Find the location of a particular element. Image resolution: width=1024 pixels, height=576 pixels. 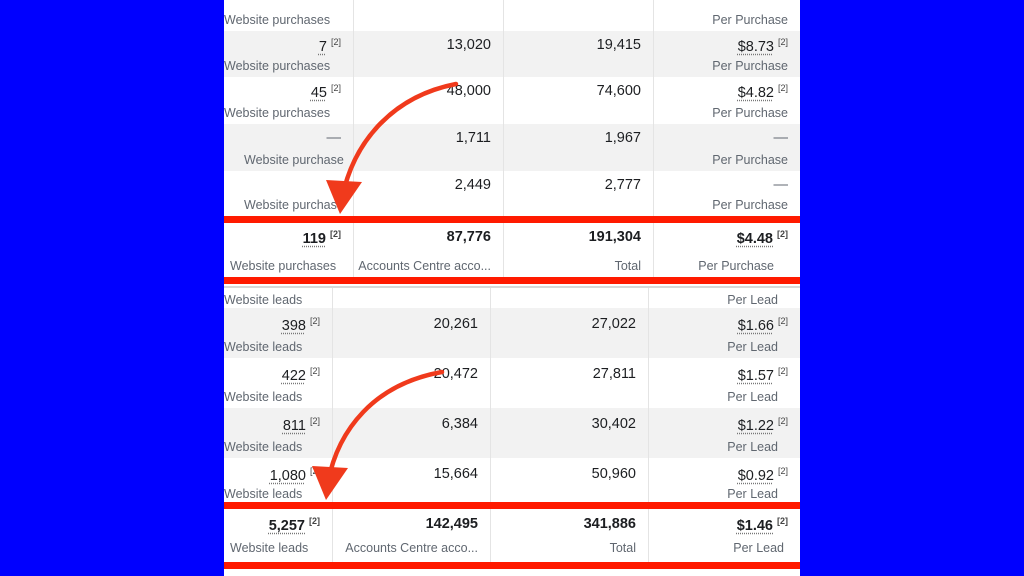

reach-cell: 1,711 is located at coordinates (429, 147).